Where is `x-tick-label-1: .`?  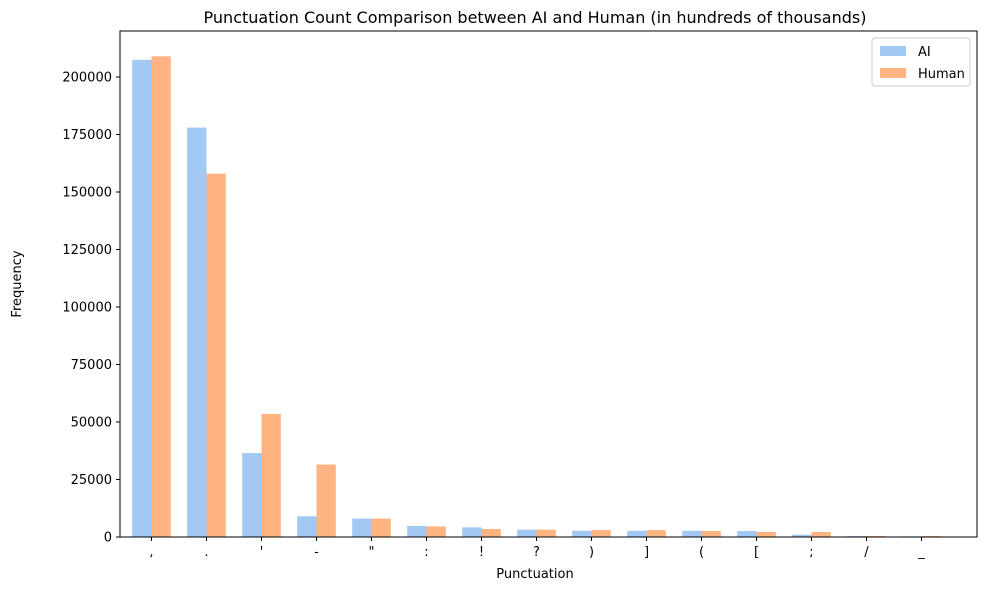 x-tick-label-1: . is located at coordinates (206, 552).